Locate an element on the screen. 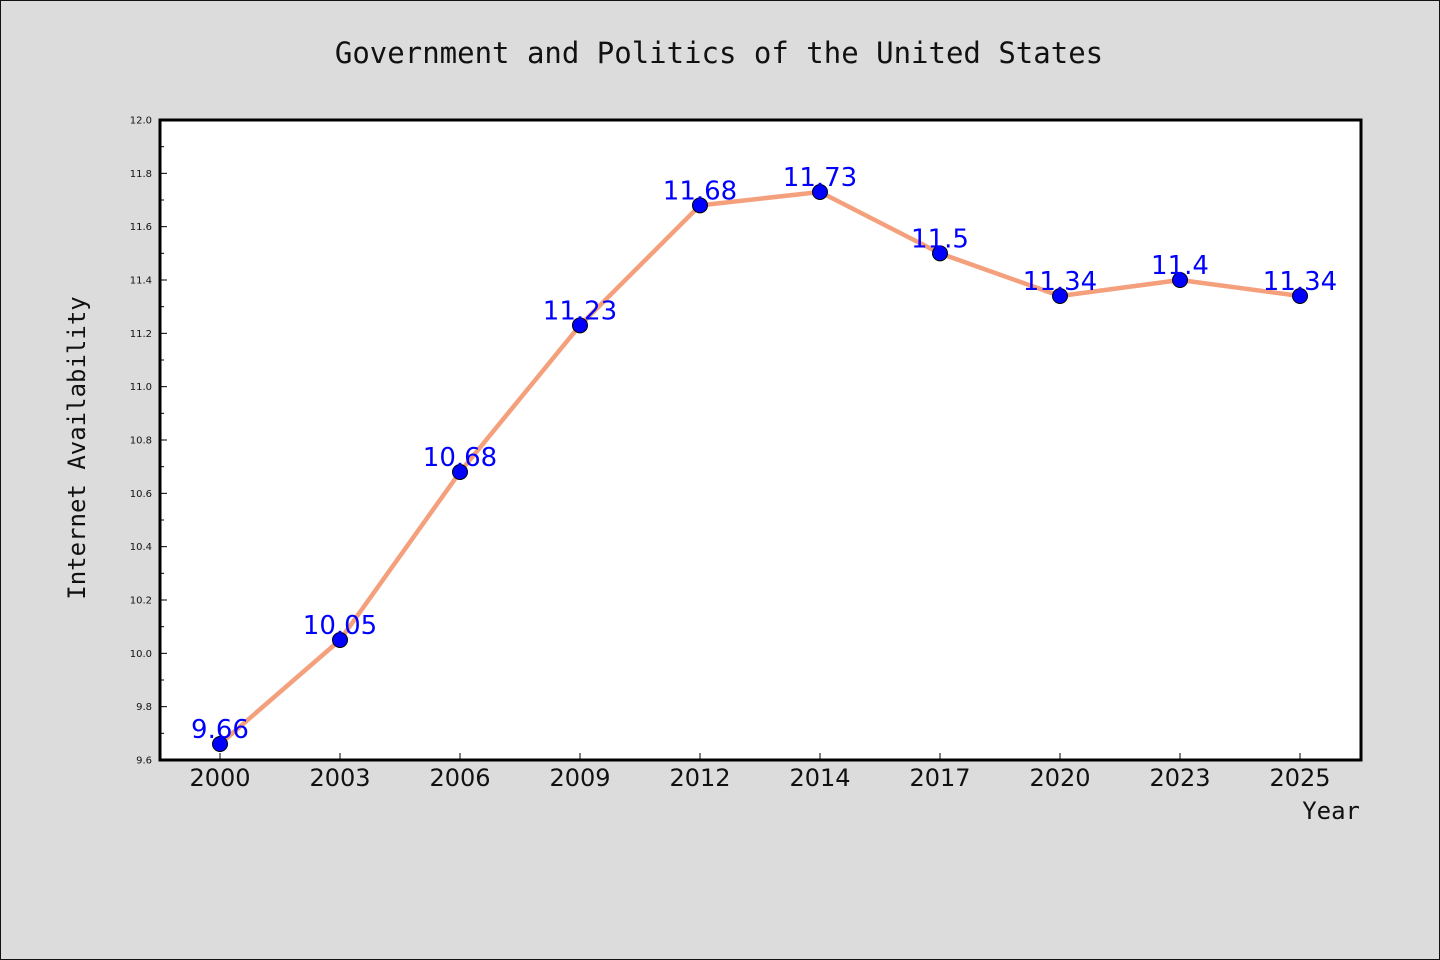 This screenshot has width=1440, height=960. x-tick-label: 2003 is located at coordinates (339, 778).